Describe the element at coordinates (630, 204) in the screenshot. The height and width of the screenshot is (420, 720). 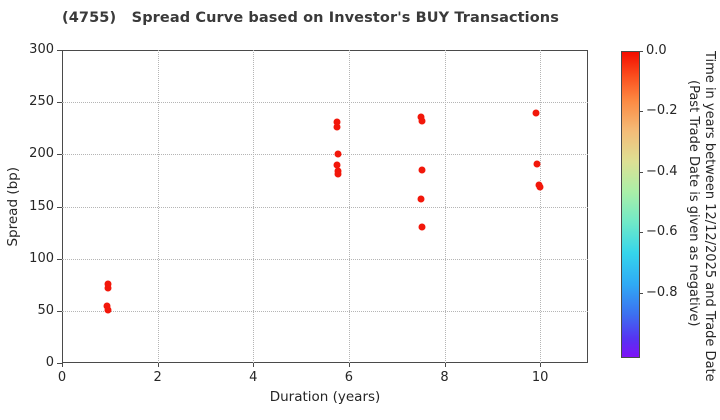
I see `colorbar-gradient` at that location.